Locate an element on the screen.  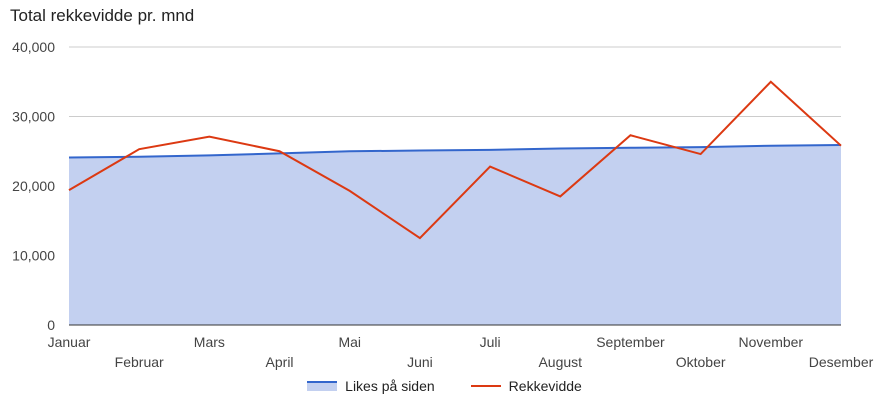
legend: Likes på siden Rekkevidde is located at coordinates (444, 386).